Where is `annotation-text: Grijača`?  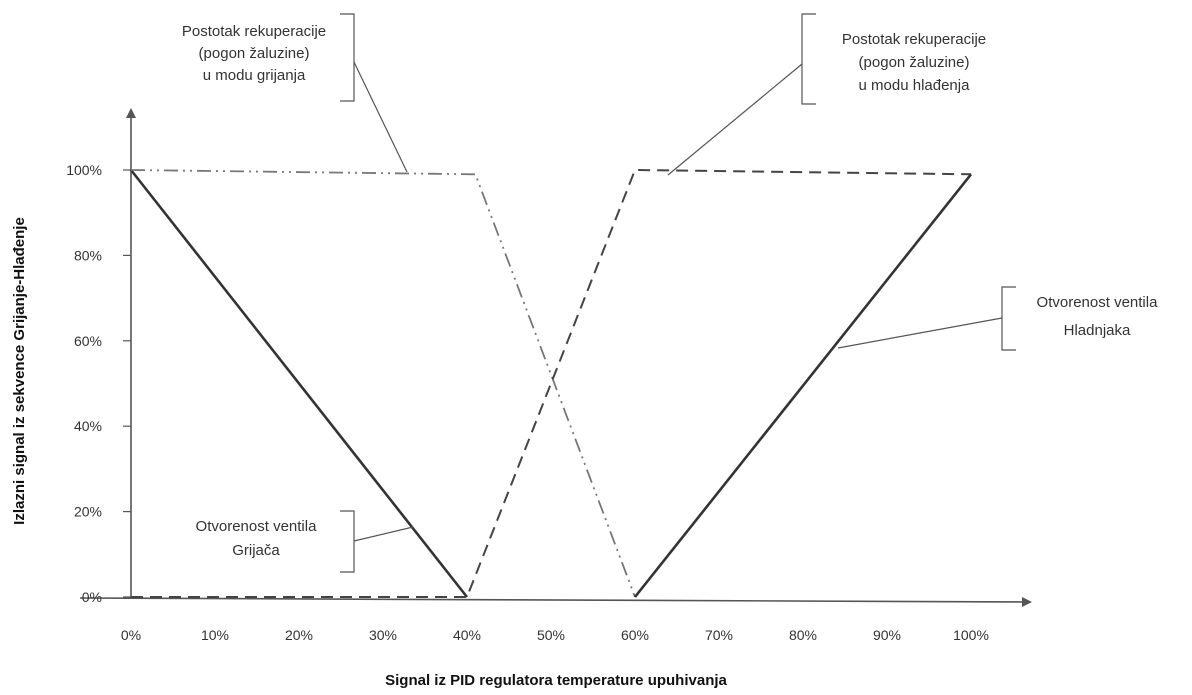
annotation-text: Grijača is located at coordinates (256, 550).